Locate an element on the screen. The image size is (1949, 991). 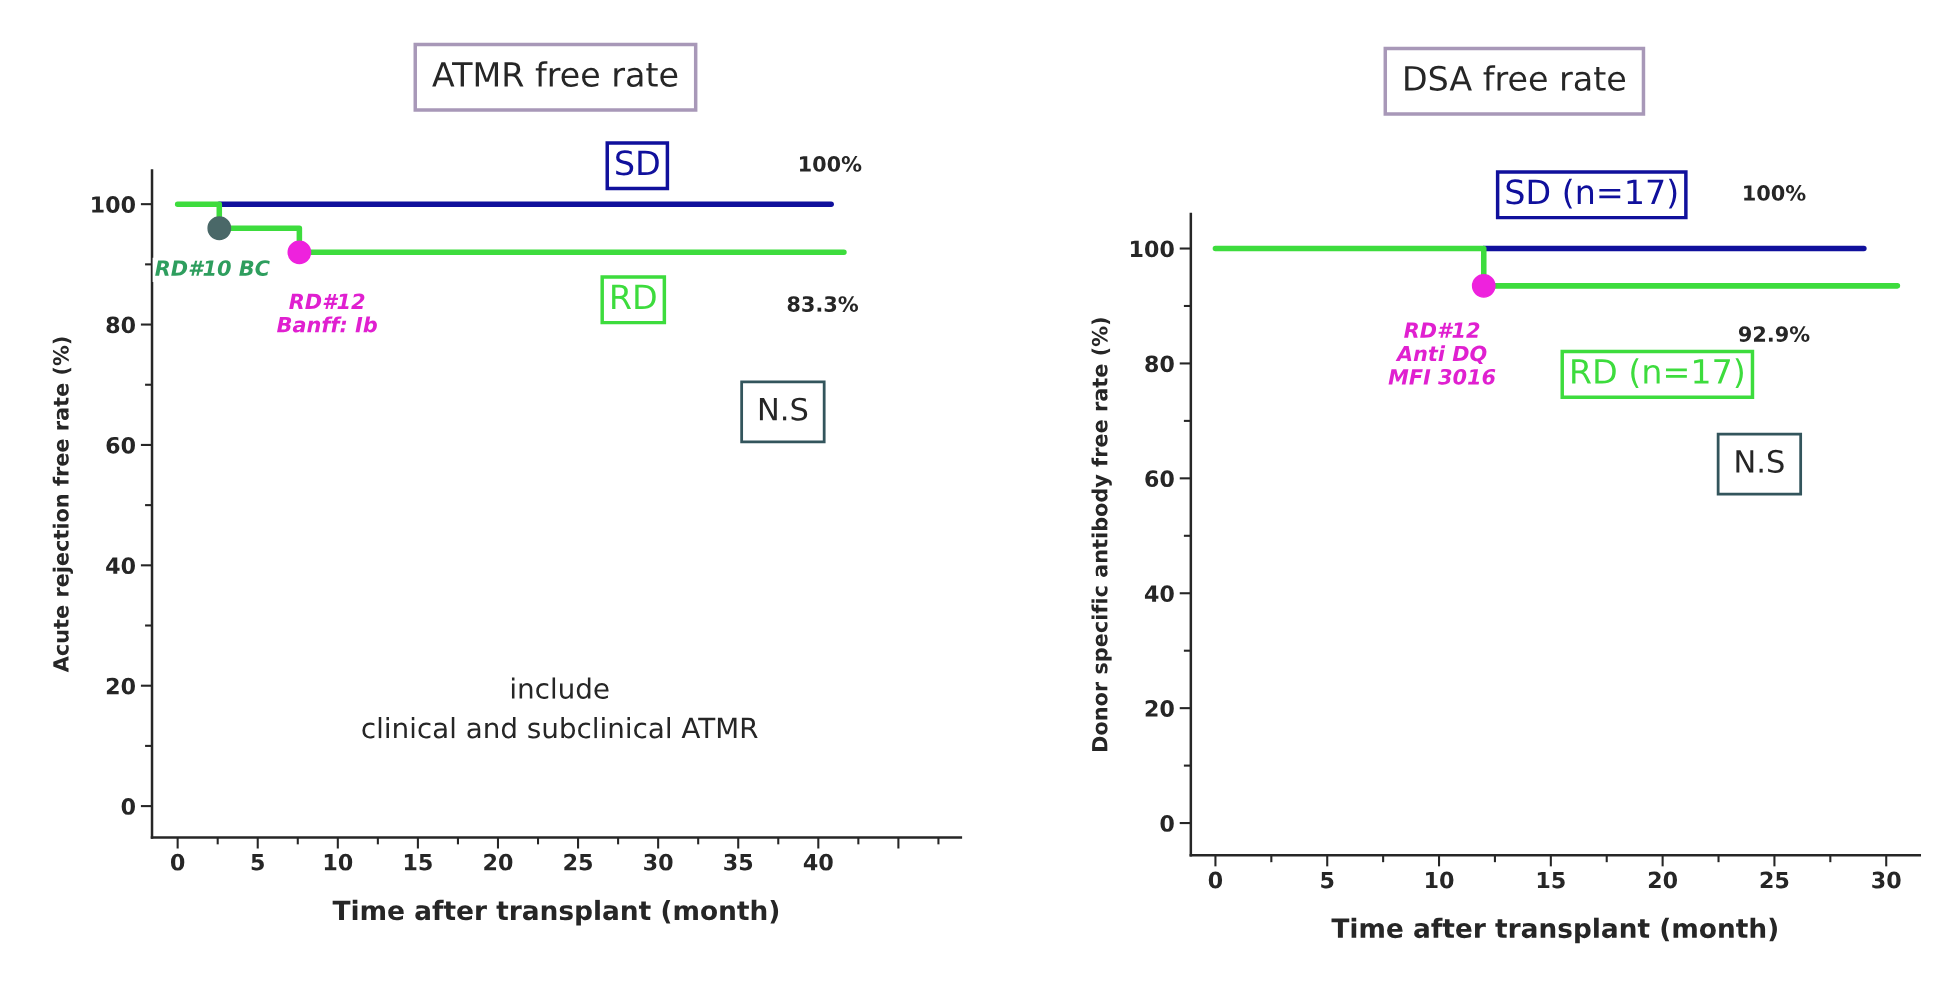
annotation: 100% is located at coordinates (830, 164).